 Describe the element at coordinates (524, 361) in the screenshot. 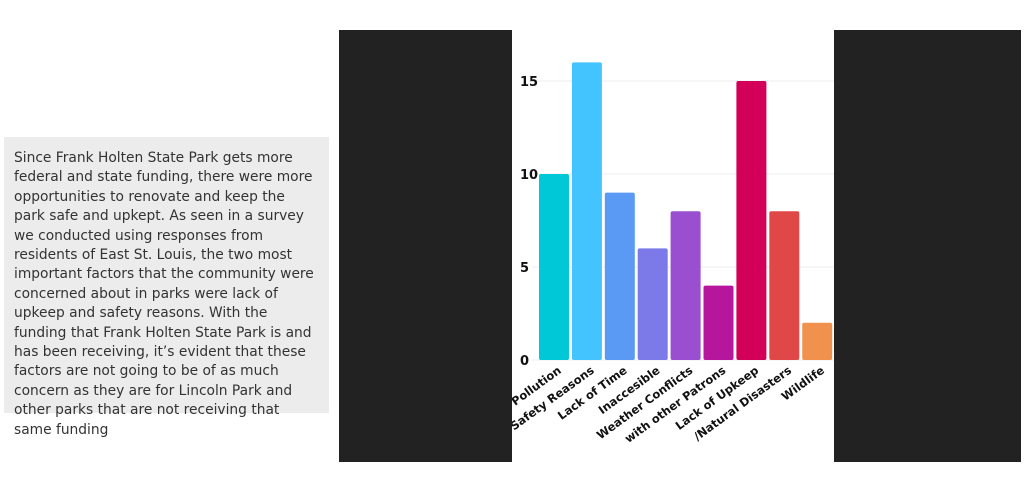

I see `y-tick-label: 0` at that location.